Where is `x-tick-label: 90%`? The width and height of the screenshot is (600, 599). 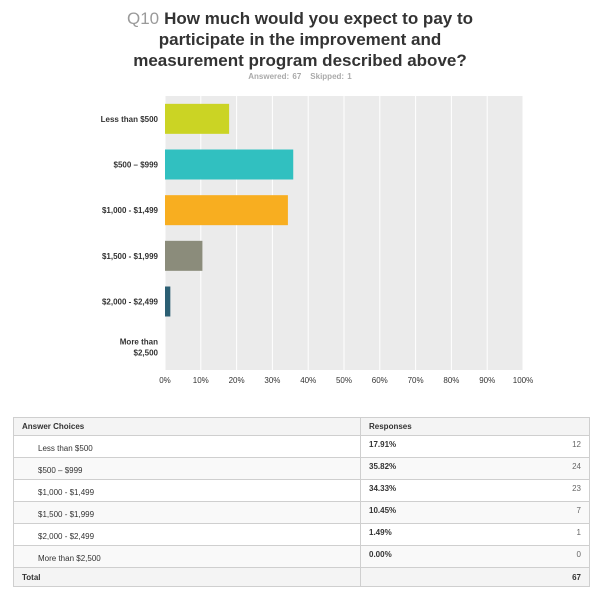 x-tick-label: 90% is located at coordinates (487, 380).